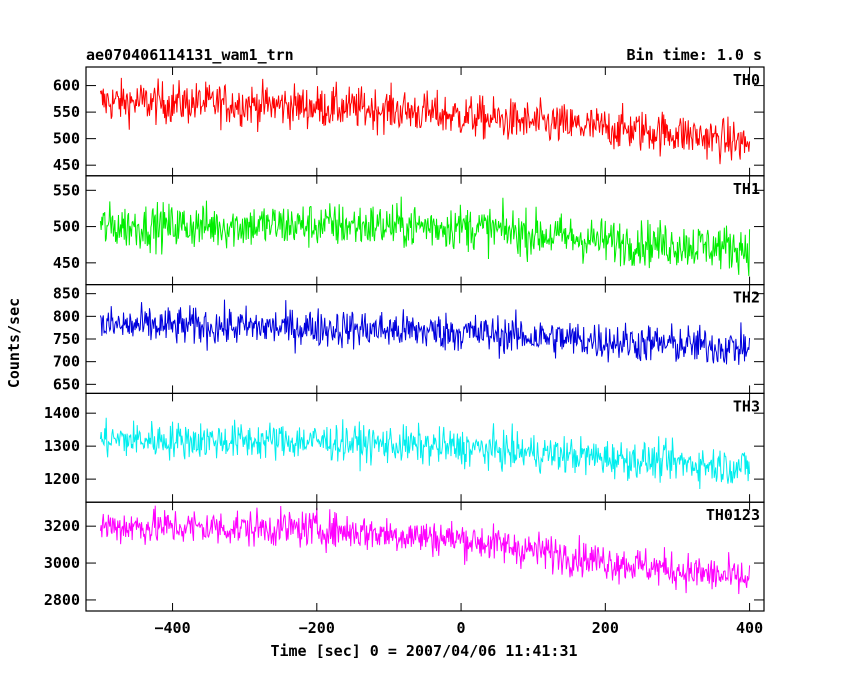 This screenshot has height=680, width=850. Describe the element at coordinates (746, 406) in the screenshot. I see `panel-label-th3: TH3` at that location.